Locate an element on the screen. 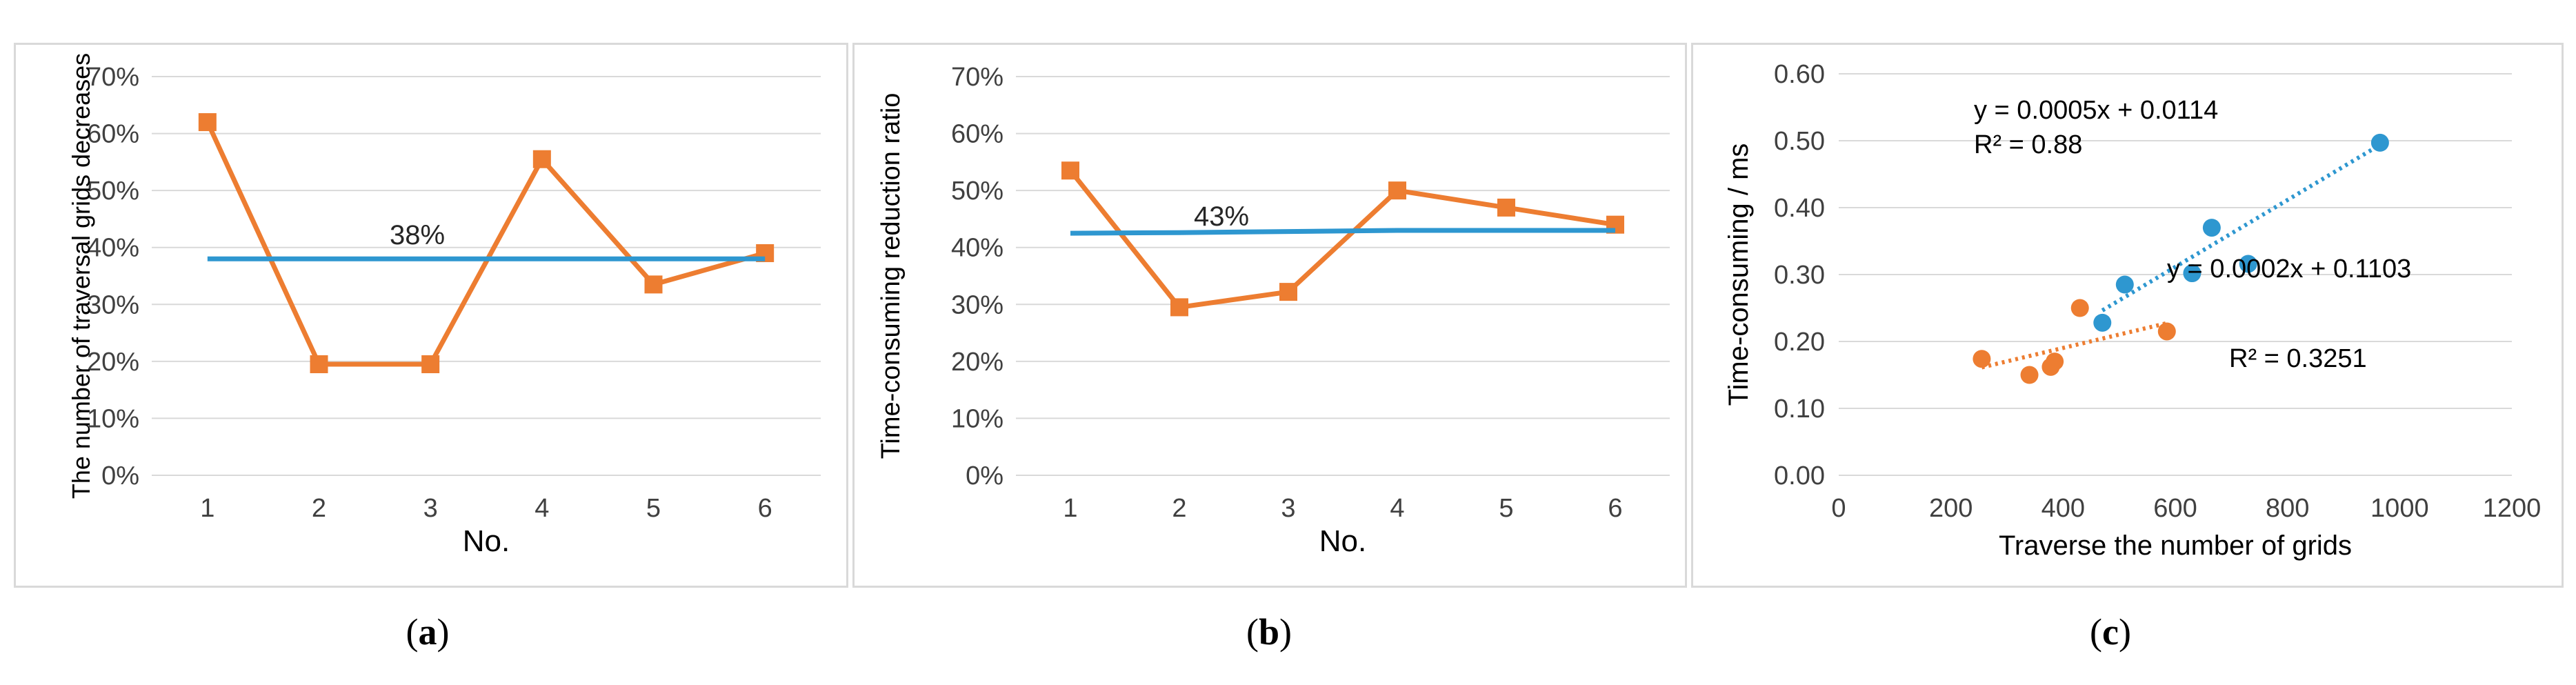 The height and width of the screenshot is (685, 2576). chart-c-xtick-label: 600 is located at coordinates (2175, 508).